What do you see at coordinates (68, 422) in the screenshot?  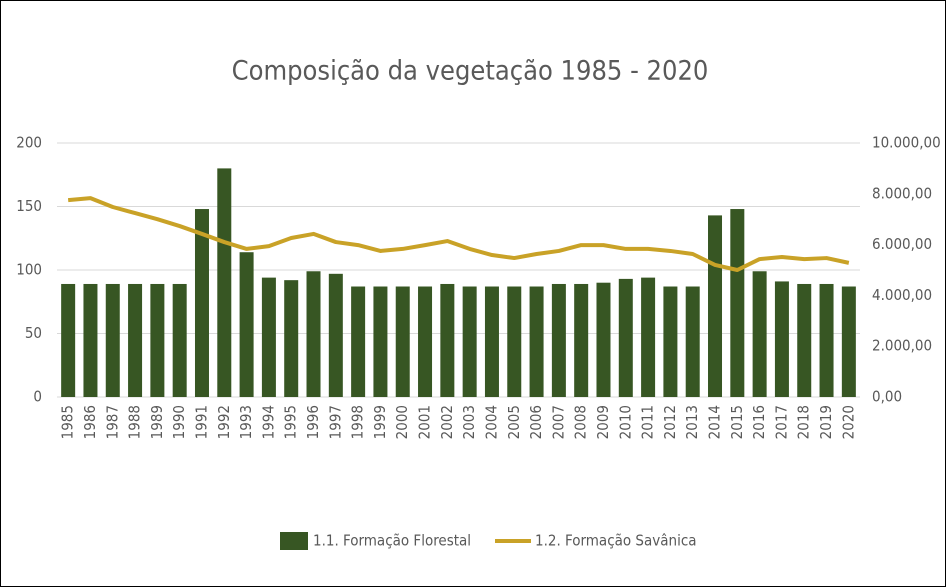 I see `x-tick-label: 1985` at bounding box center [68, 422].